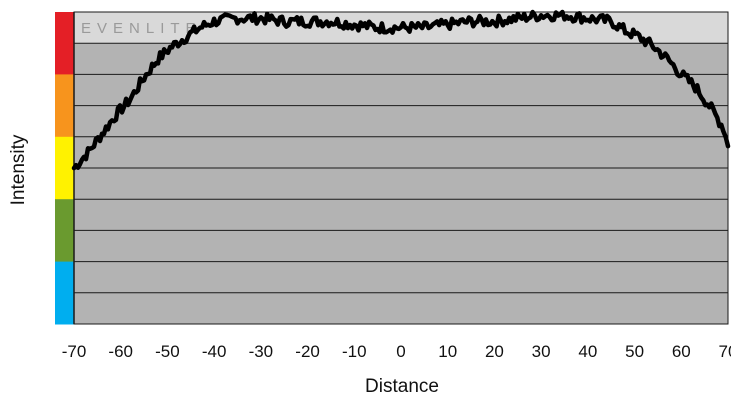  I want to click on x-tick-label: 40, so click(587, 351).